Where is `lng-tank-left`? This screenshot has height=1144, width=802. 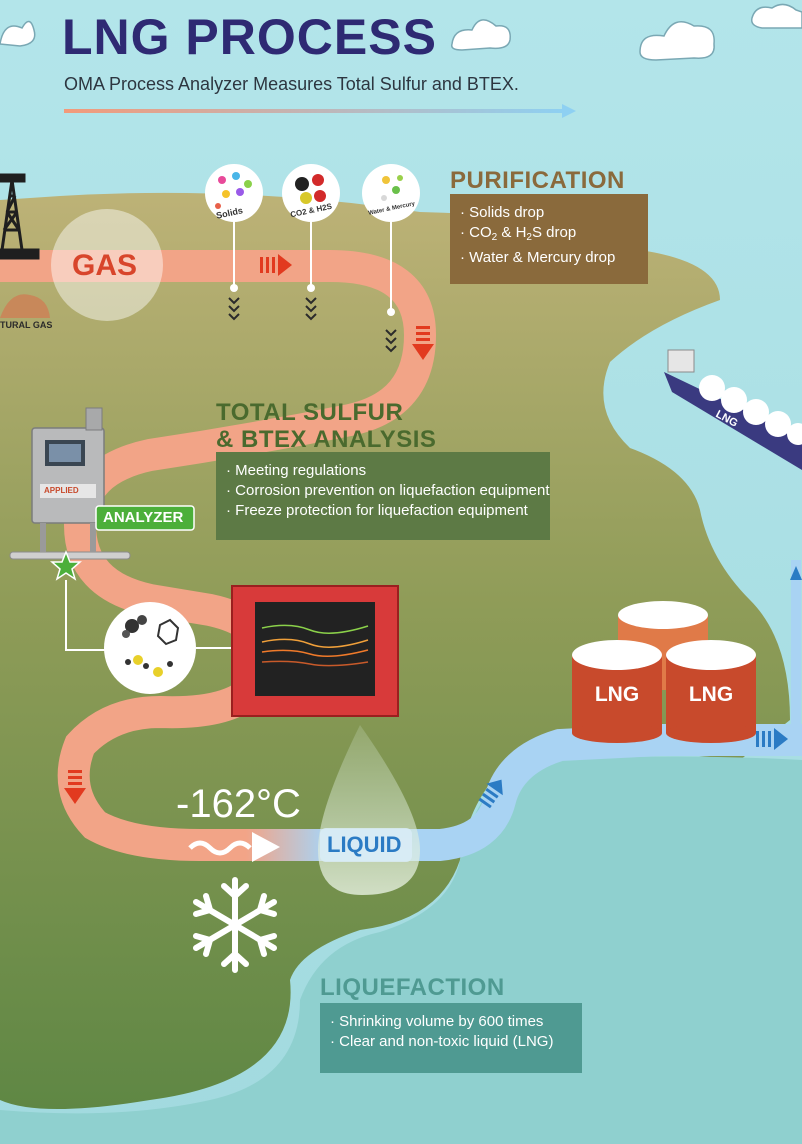
lng-tank-left is located at coordinates (617, 691).